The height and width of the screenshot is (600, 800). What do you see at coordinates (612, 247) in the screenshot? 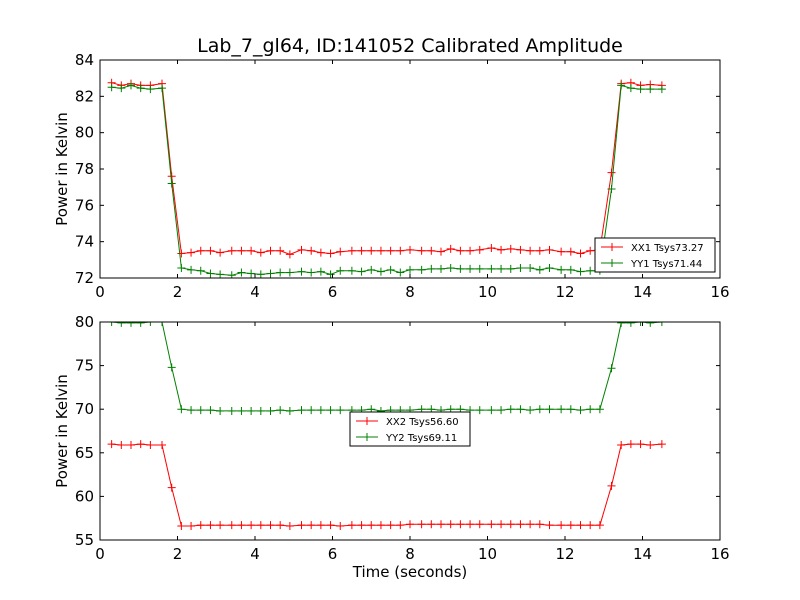
I see `legend-marker` at bounding box center [612, 247].